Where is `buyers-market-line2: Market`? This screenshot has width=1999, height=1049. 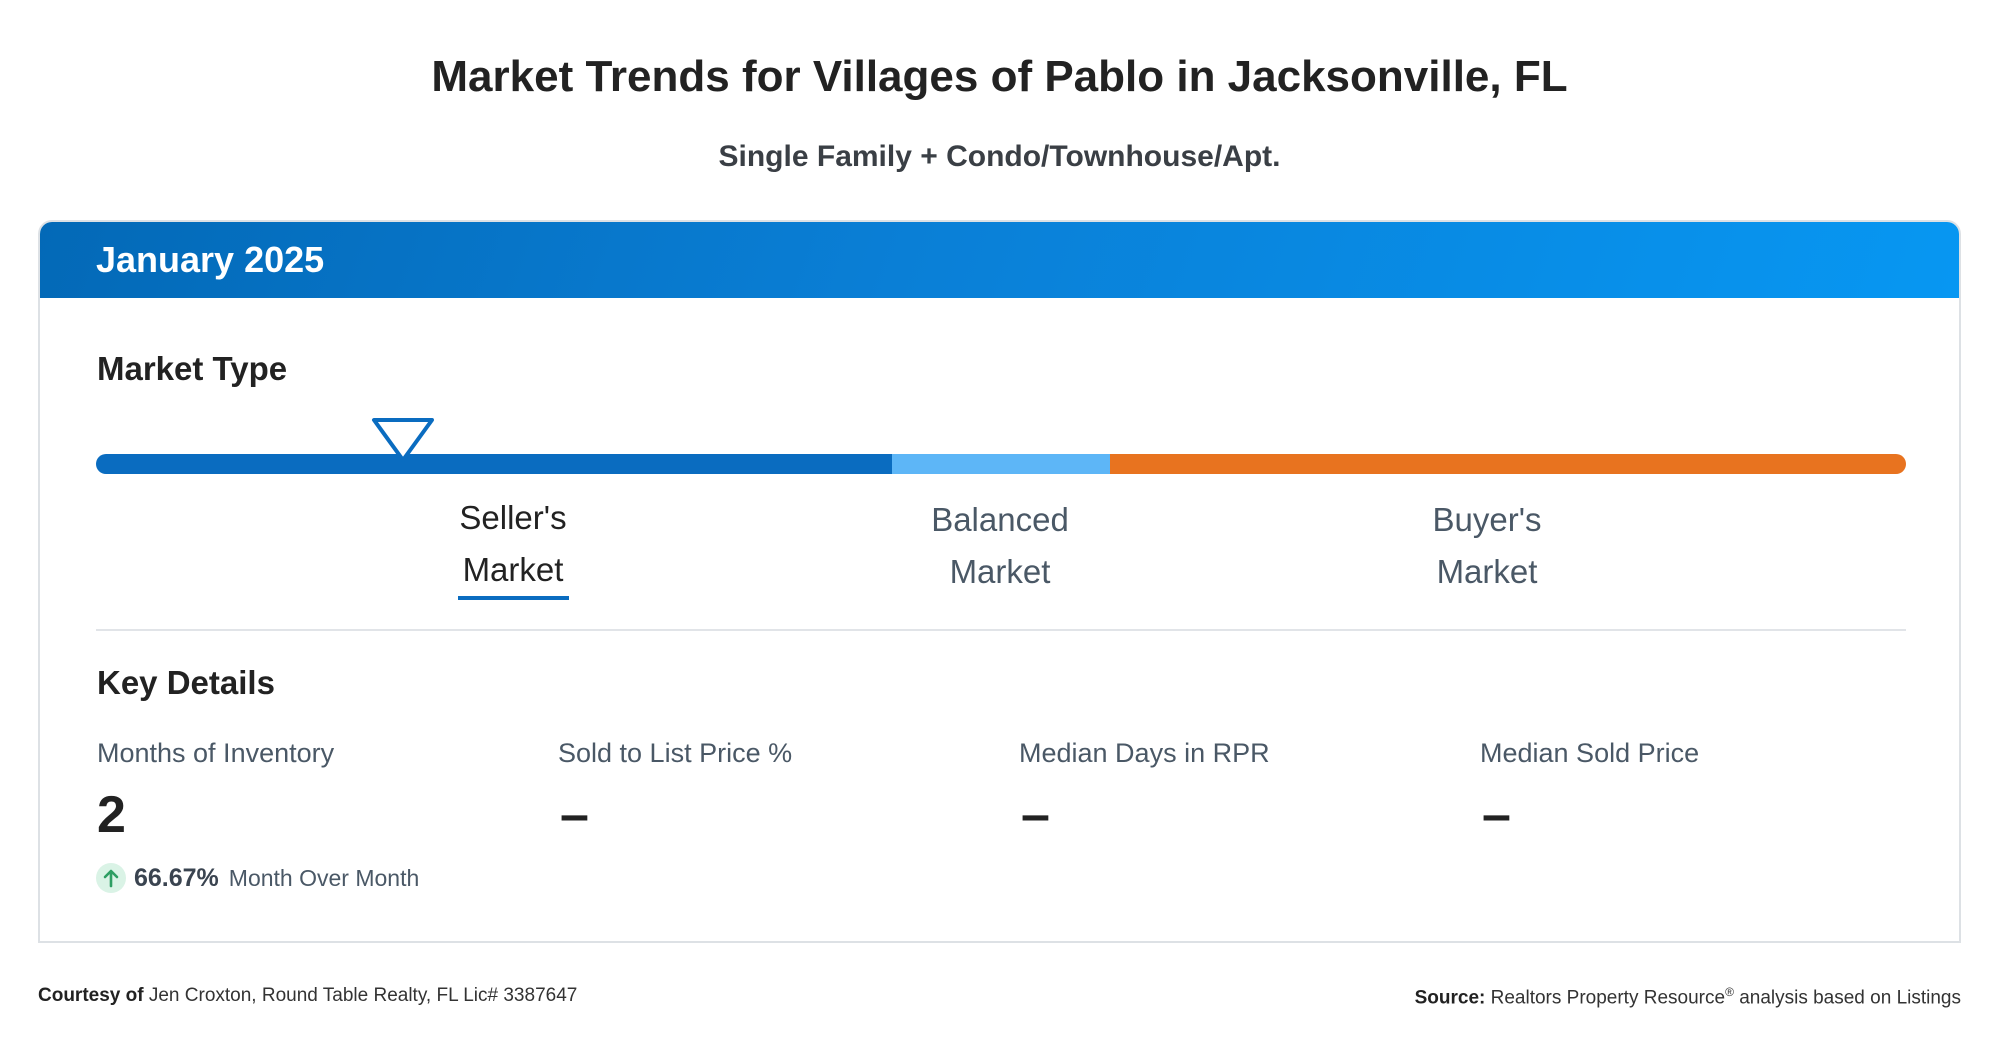
buyers-market-line2: Market is located at coordinates (1487, 571).